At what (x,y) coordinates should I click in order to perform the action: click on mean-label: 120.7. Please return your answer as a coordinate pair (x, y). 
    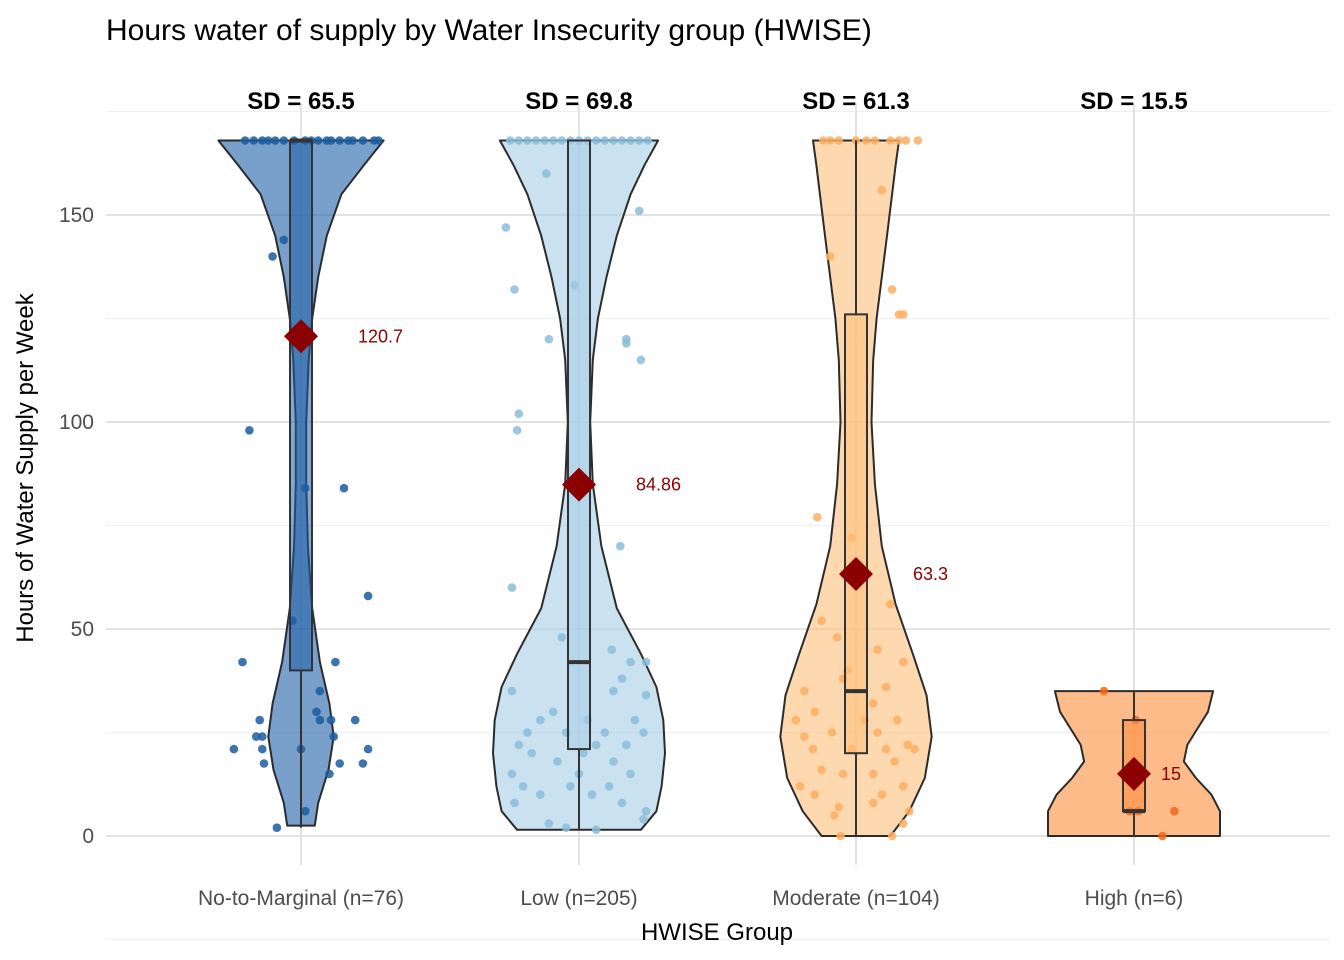
    Looking at the image, I should click on (380, 336).